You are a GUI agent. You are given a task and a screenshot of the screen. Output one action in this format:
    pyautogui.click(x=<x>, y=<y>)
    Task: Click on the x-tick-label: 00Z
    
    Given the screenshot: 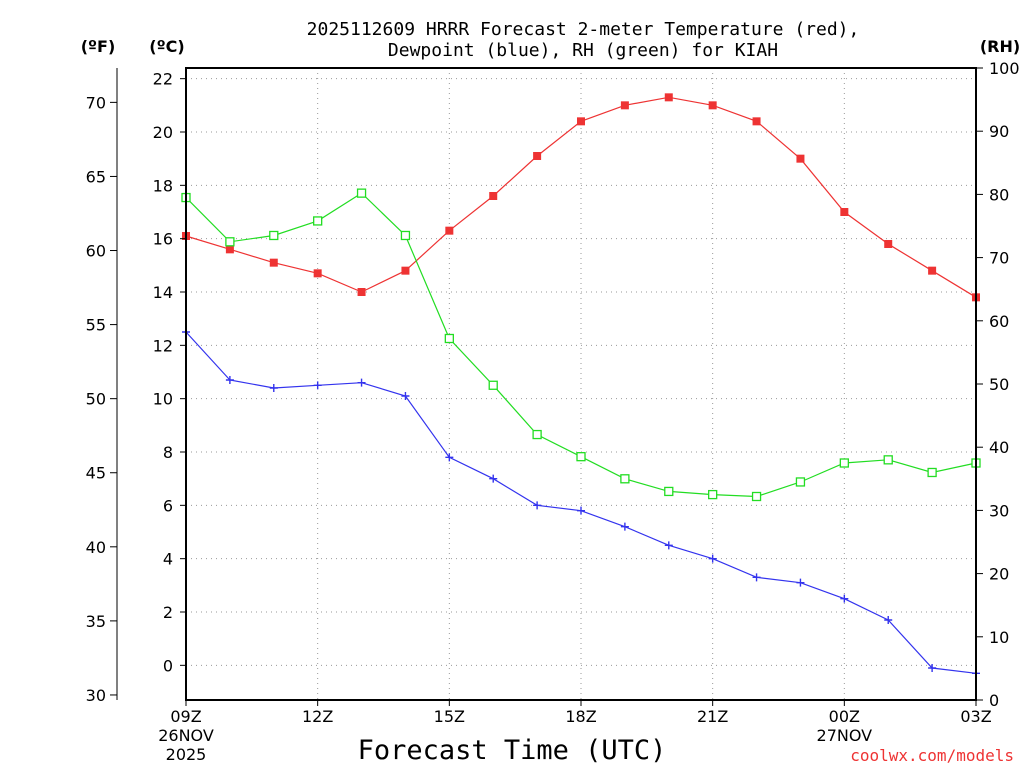 What is the action you would take?
    pyautogui.click(x=844, y=716)
    